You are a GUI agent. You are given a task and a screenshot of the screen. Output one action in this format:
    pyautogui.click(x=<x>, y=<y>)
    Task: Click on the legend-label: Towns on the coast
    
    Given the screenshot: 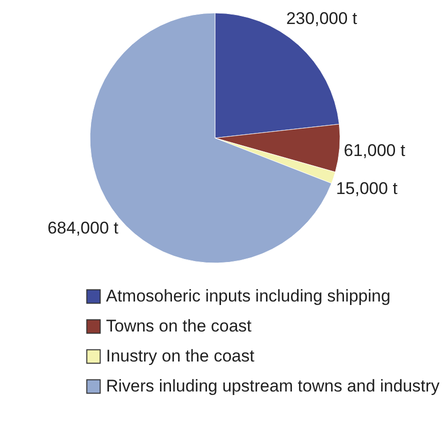 What is the action you would take?
    pyautogui.click(x=179, y=326)
    